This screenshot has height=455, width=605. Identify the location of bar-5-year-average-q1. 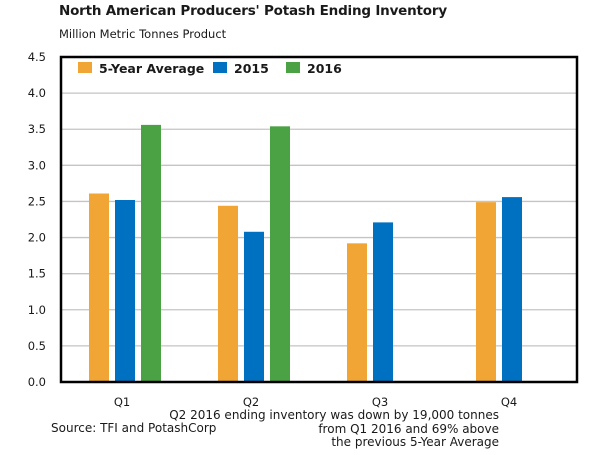
(99, 287).